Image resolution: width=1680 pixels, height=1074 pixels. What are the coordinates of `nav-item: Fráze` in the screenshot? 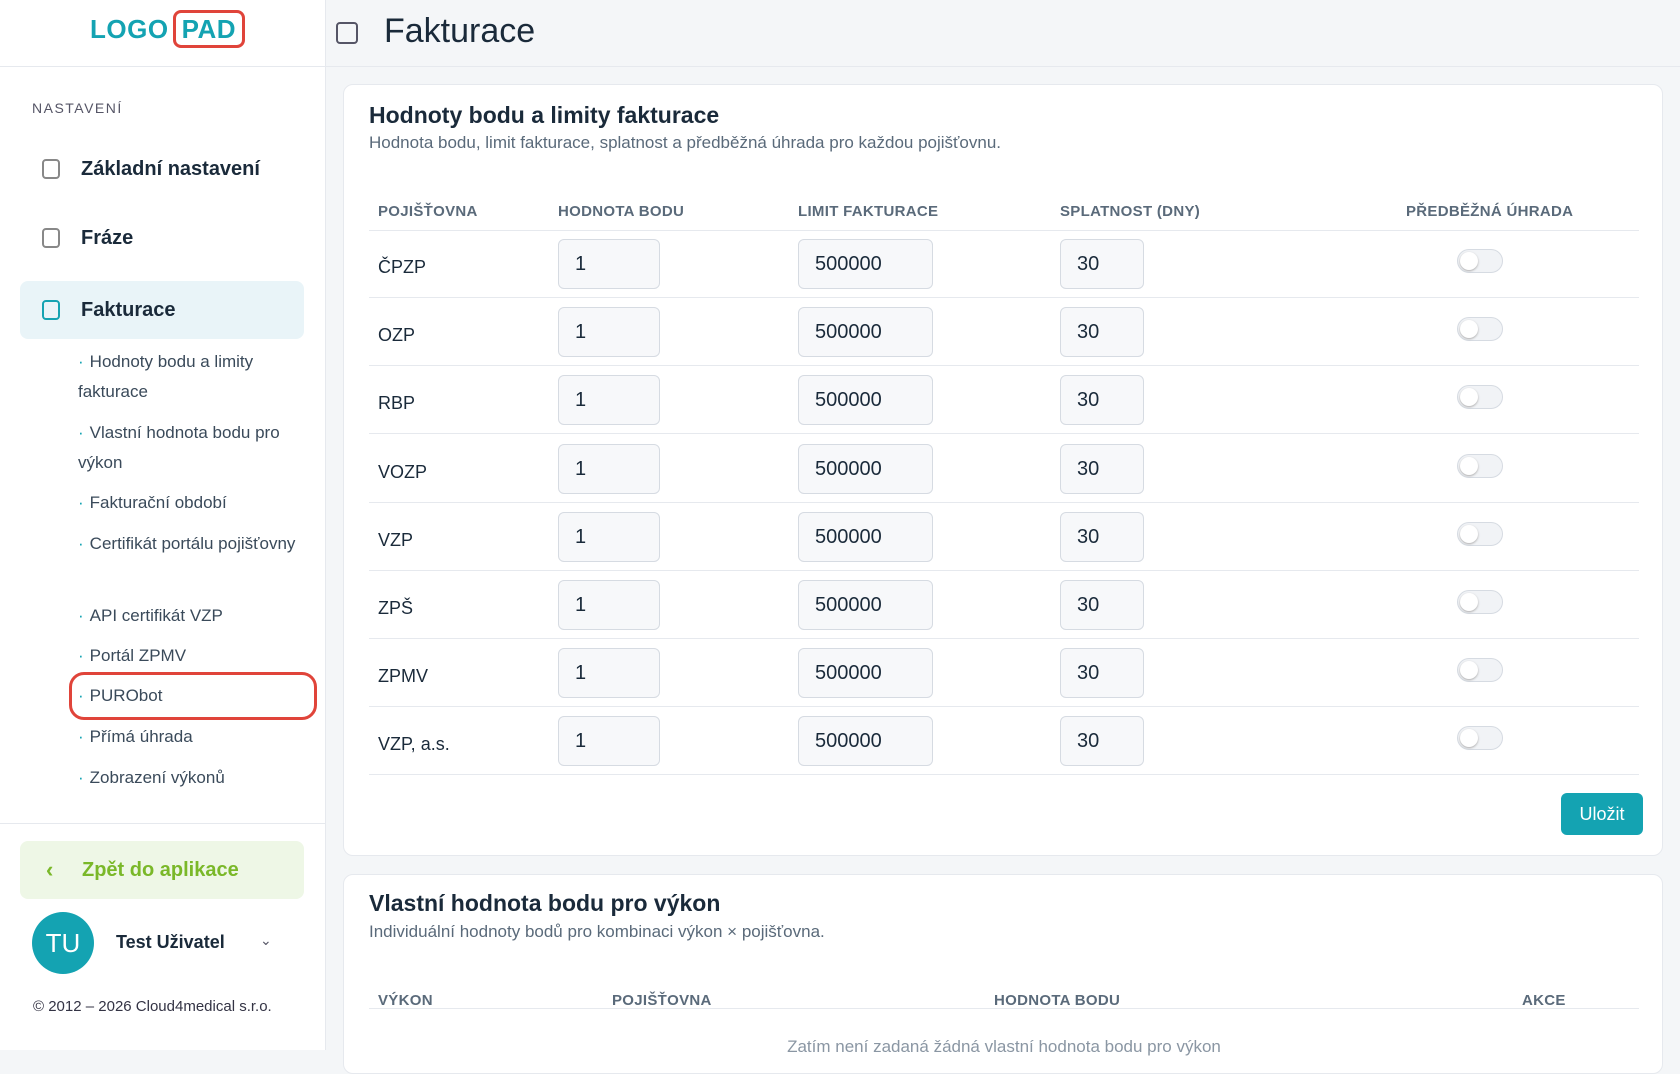 It's located at (162, 238).